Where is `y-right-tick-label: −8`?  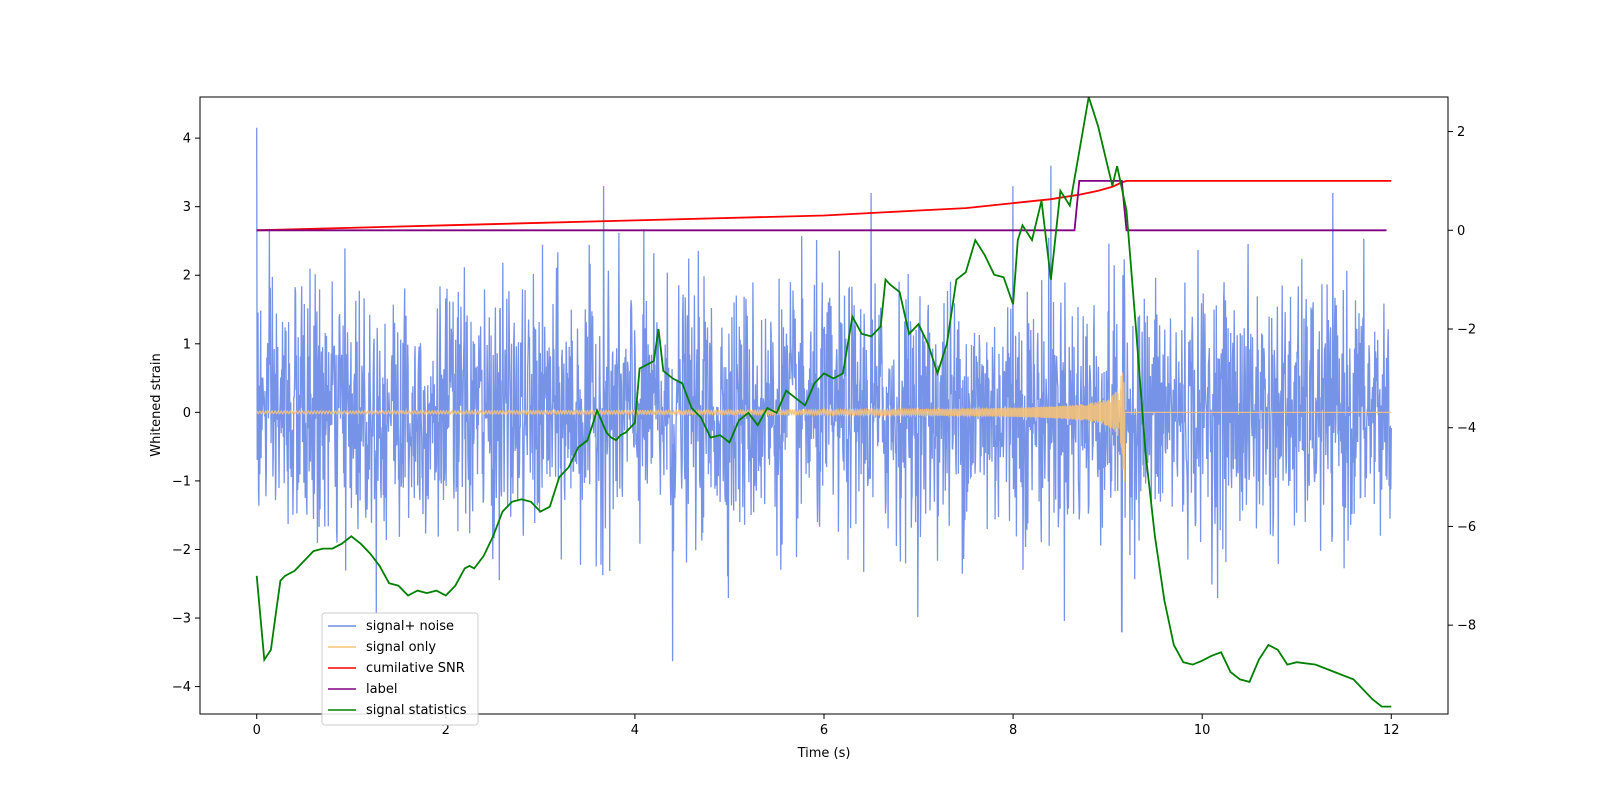
y-right-tick-label: −8 is located at coordinates (1466, 626).